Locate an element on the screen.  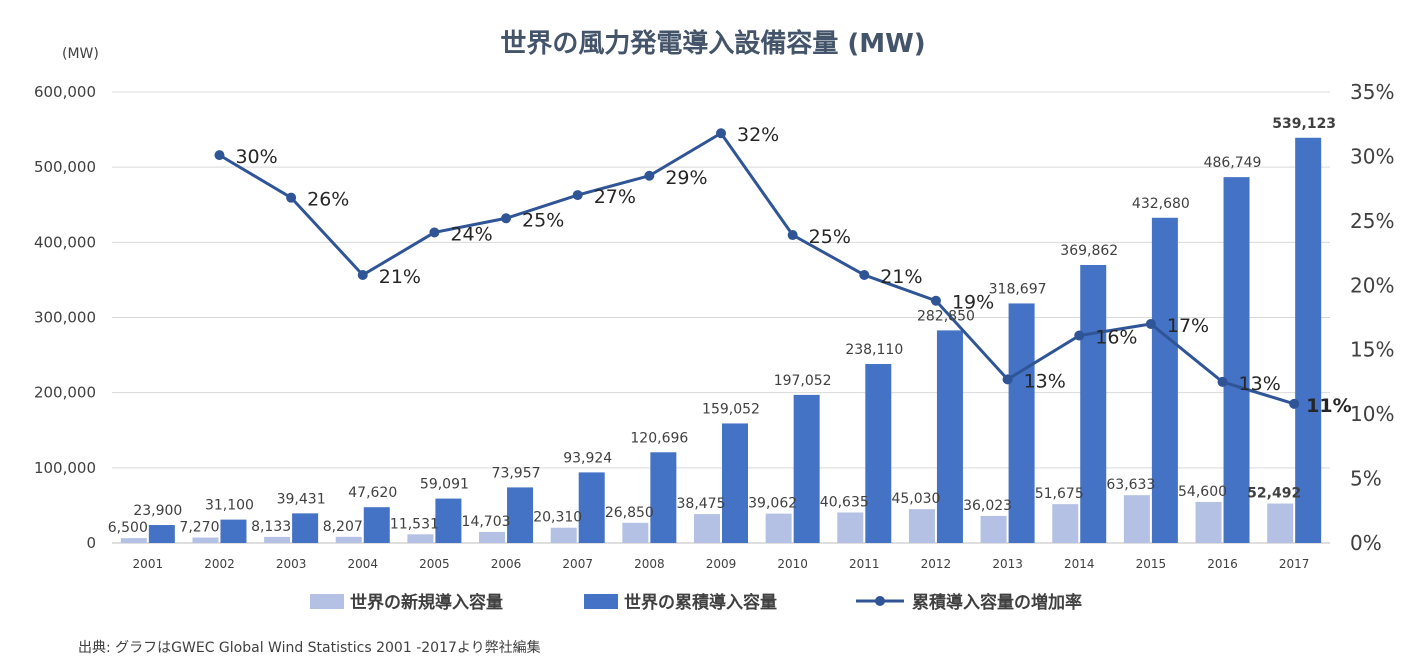
data-label-cumulative: 282,850 is located at coordinates (946, 316).